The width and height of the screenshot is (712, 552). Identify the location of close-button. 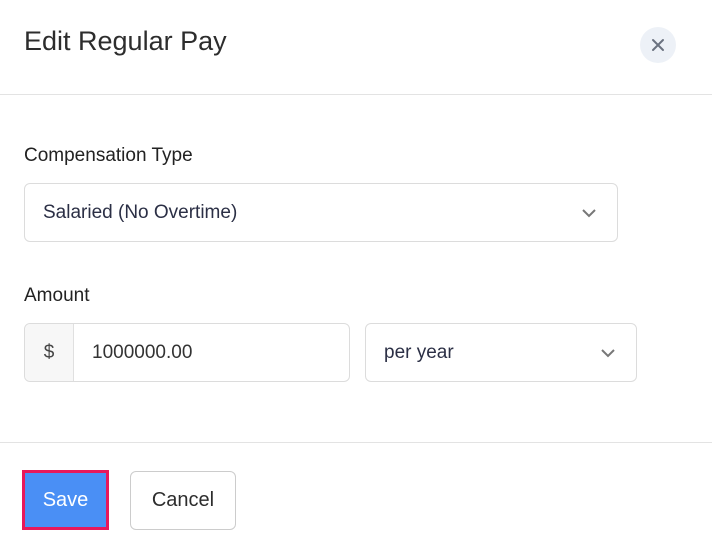
(658, 45).